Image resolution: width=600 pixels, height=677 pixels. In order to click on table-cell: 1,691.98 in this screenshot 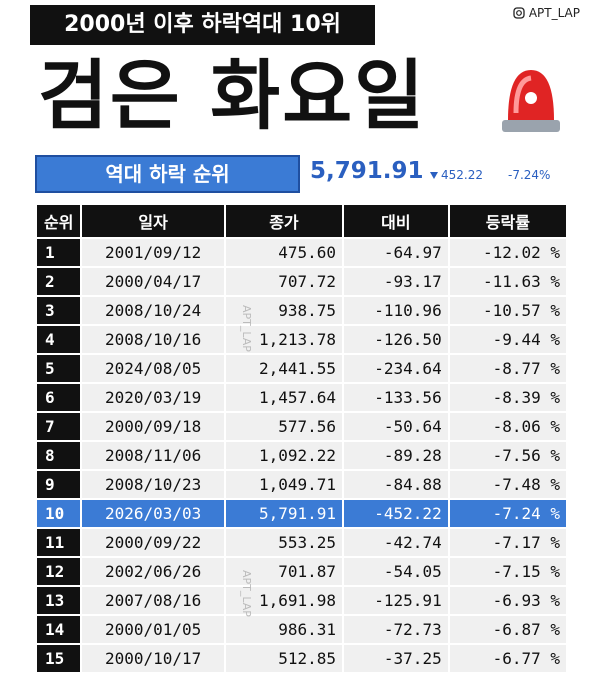, I will do `click(284, 600)`.